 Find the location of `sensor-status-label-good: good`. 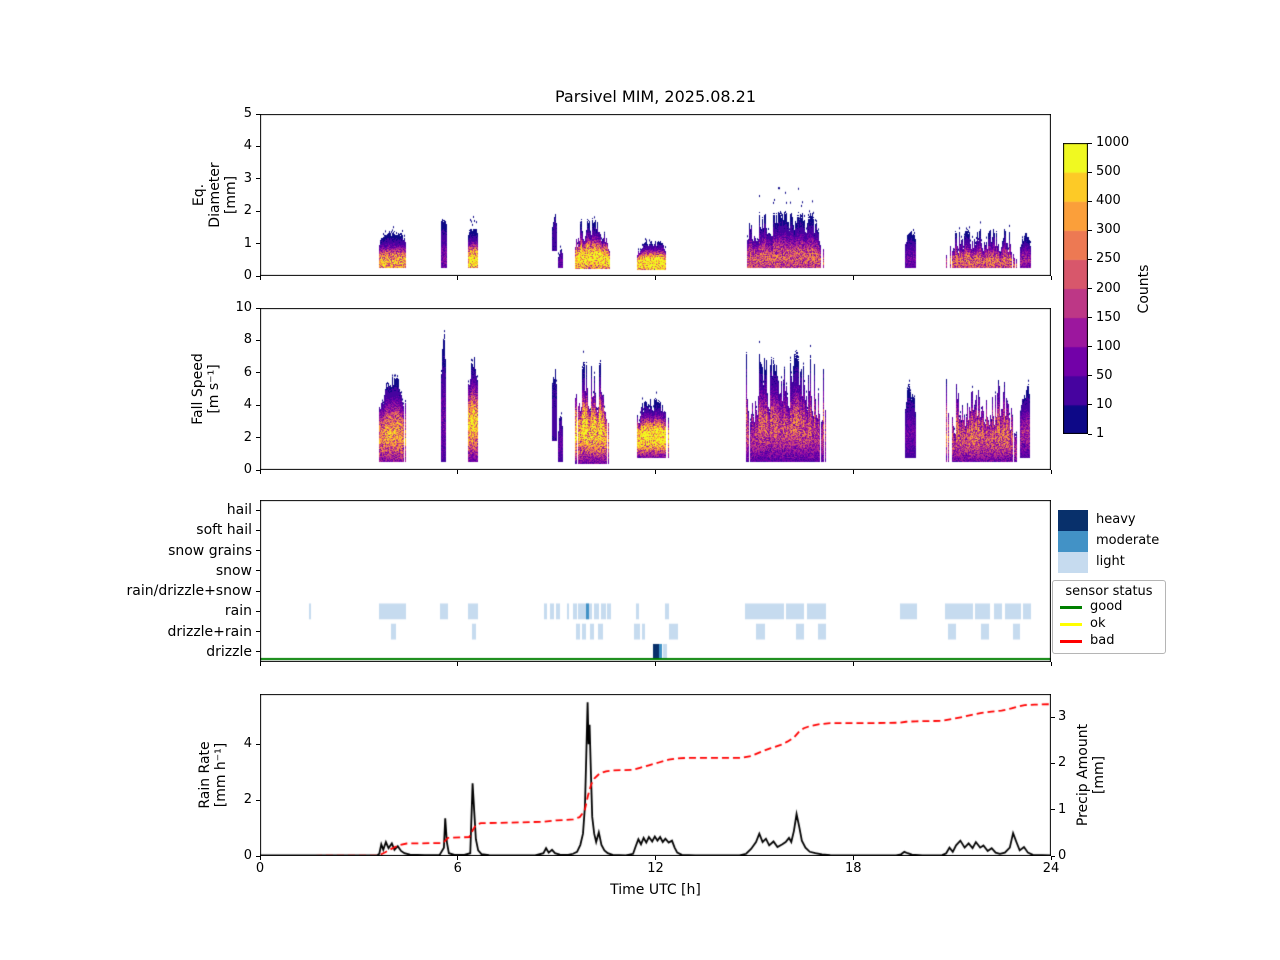

sensor-status-label-good: good is located at coordinates (1106, 606).